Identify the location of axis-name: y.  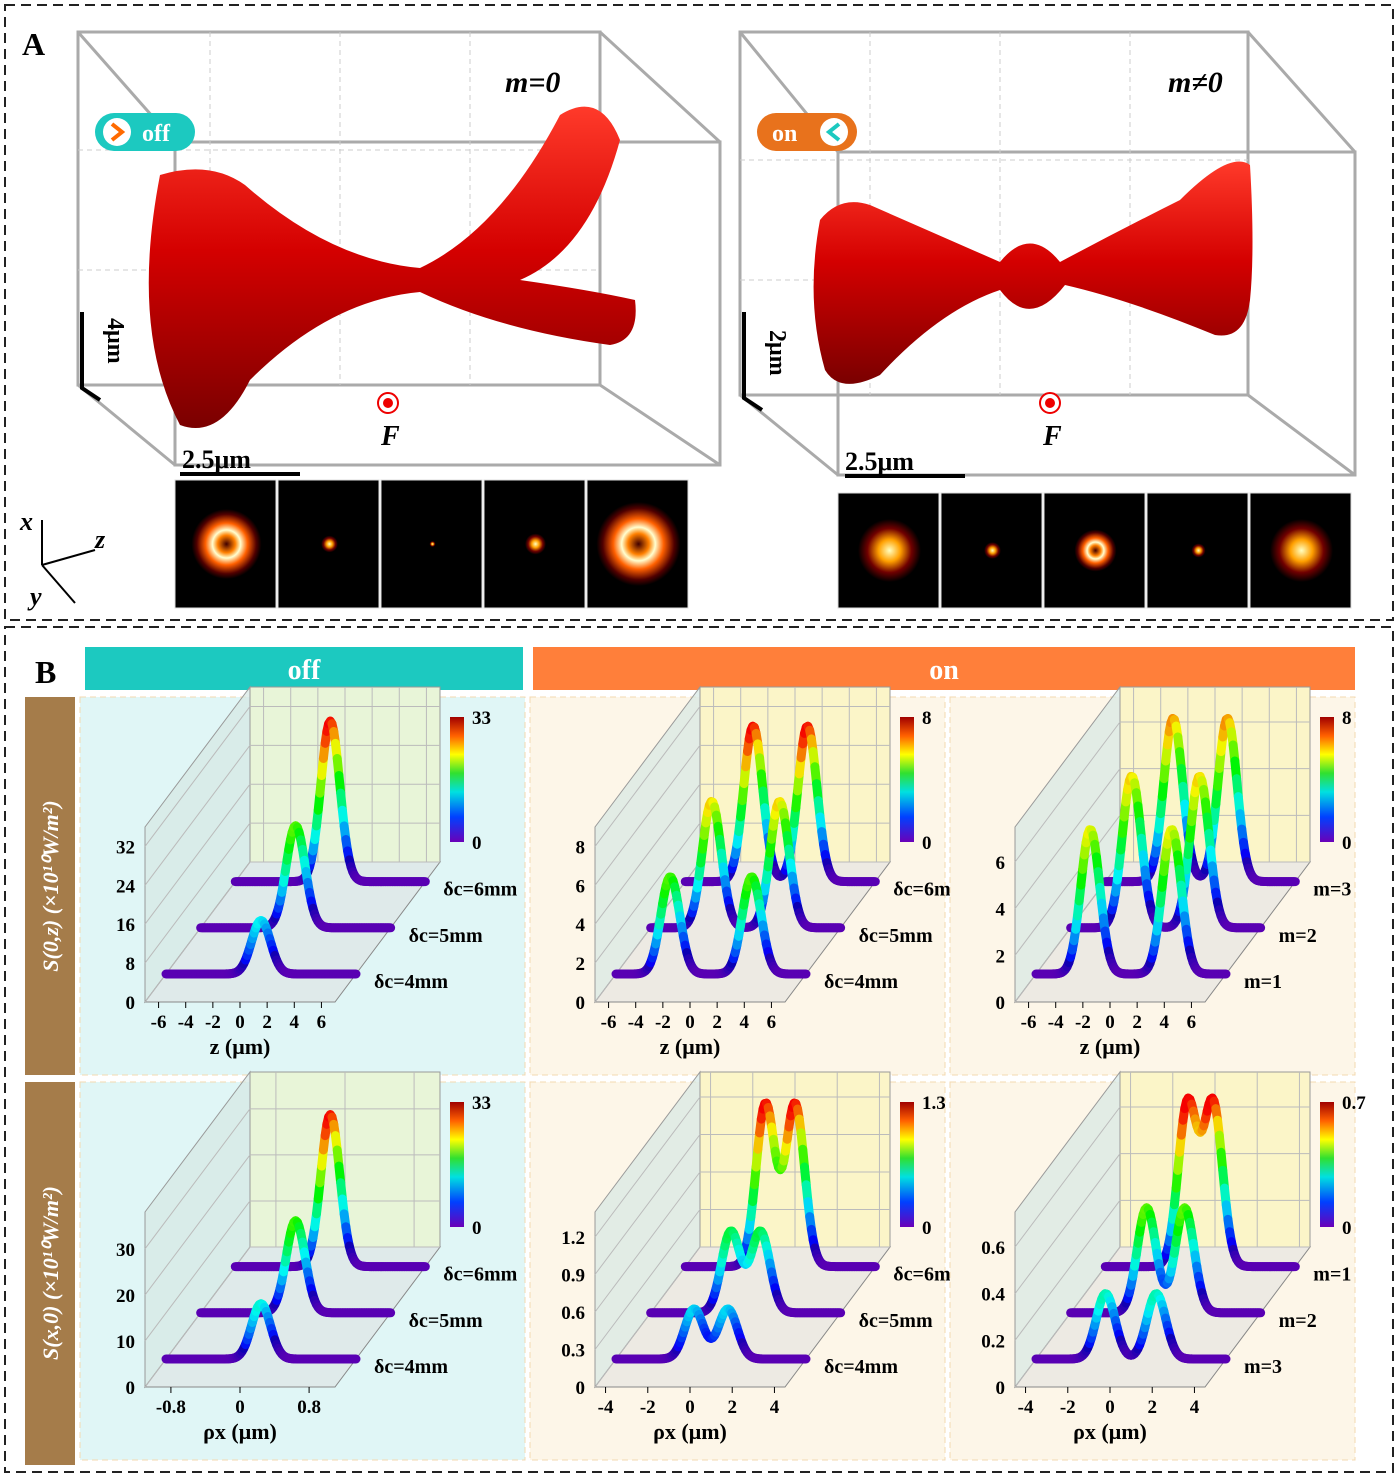
(34, 596).